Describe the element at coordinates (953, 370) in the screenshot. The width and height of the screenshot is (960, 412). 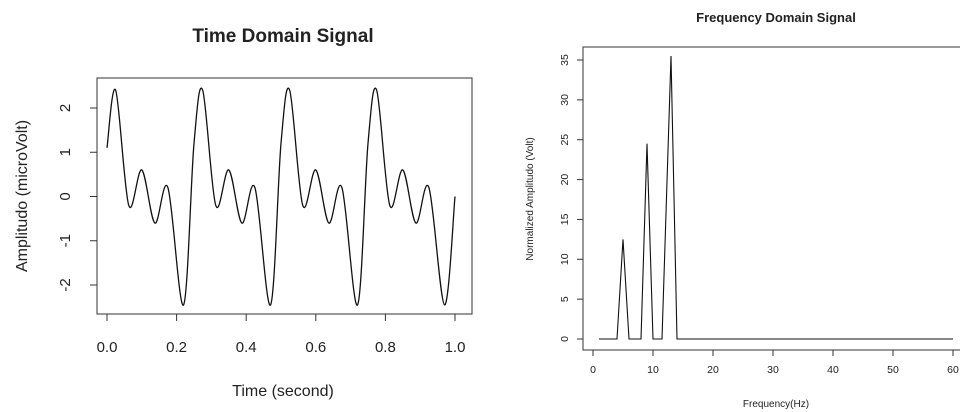
I see `freq-x-tick-label: 60` at that location.